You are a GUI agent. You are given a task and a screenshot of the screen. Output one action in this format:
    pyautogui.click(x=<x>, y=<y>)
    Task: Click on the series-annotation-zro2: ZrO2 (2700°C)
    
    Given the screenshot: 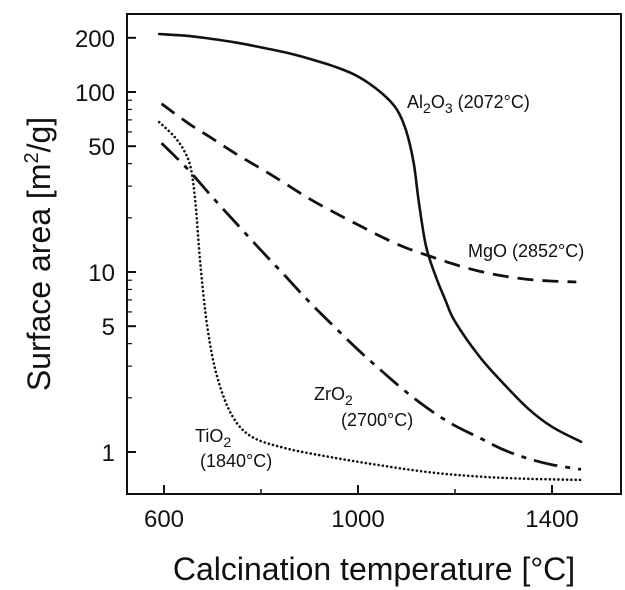 What is the action you would take?
    pyautogui.click(x=363, y=407)
    